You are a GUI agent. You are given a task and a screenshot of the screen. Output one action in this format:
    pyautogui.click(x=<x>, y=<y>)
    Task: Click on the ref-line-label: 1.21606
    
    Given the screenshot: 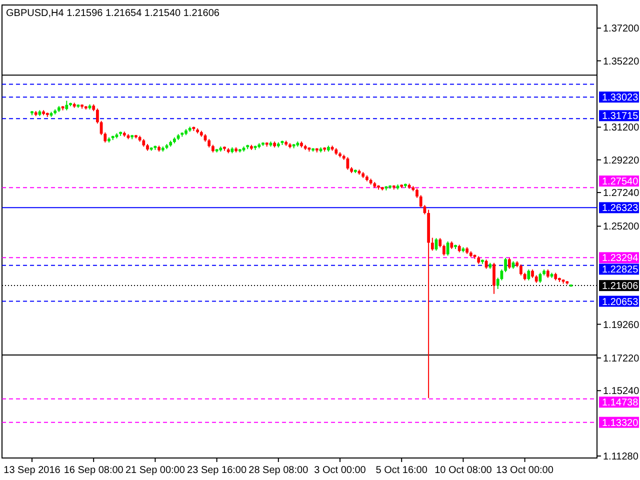 What is the action you would take?
    pyautogui.click(x=620, y=286)
    